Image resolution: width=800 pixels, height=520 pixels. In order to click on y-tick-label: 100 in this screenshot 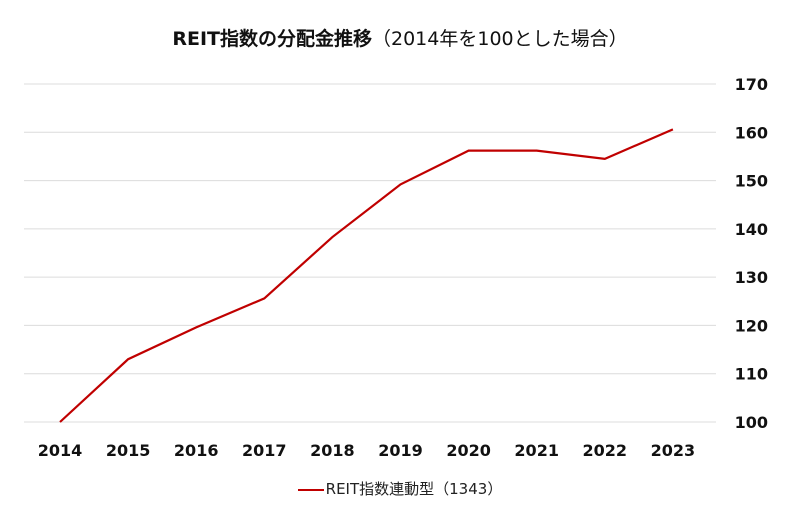, I will do `click(751, 422)`.